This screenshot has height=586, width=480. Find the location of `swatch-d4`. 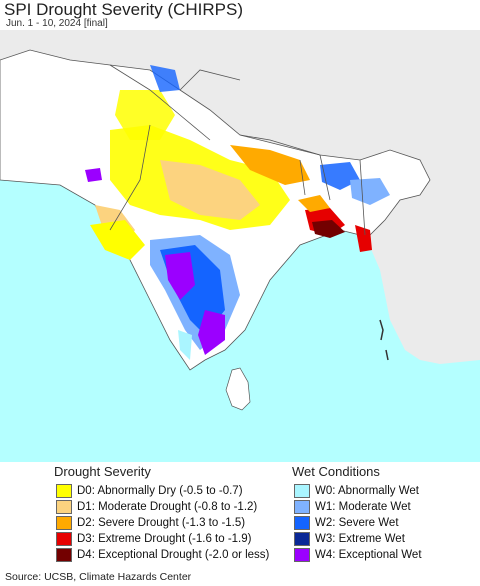

swatch-d4 is located at coordinates (64, 555).